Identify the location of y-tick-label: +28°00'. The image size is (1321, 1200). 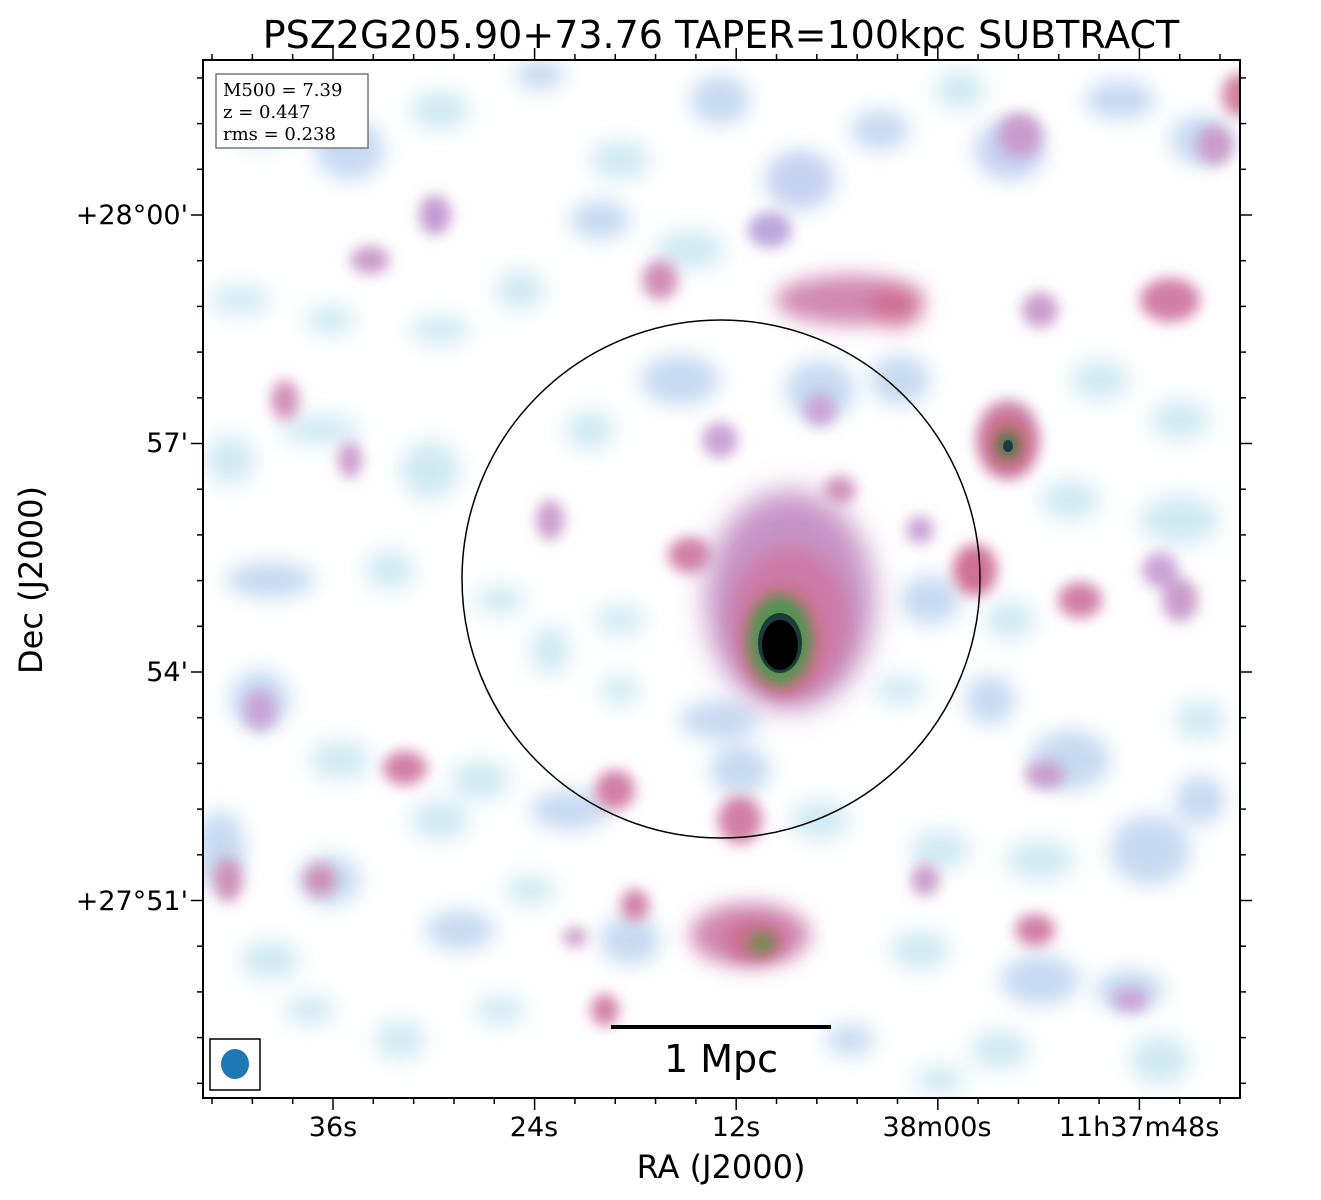
(132, 215).